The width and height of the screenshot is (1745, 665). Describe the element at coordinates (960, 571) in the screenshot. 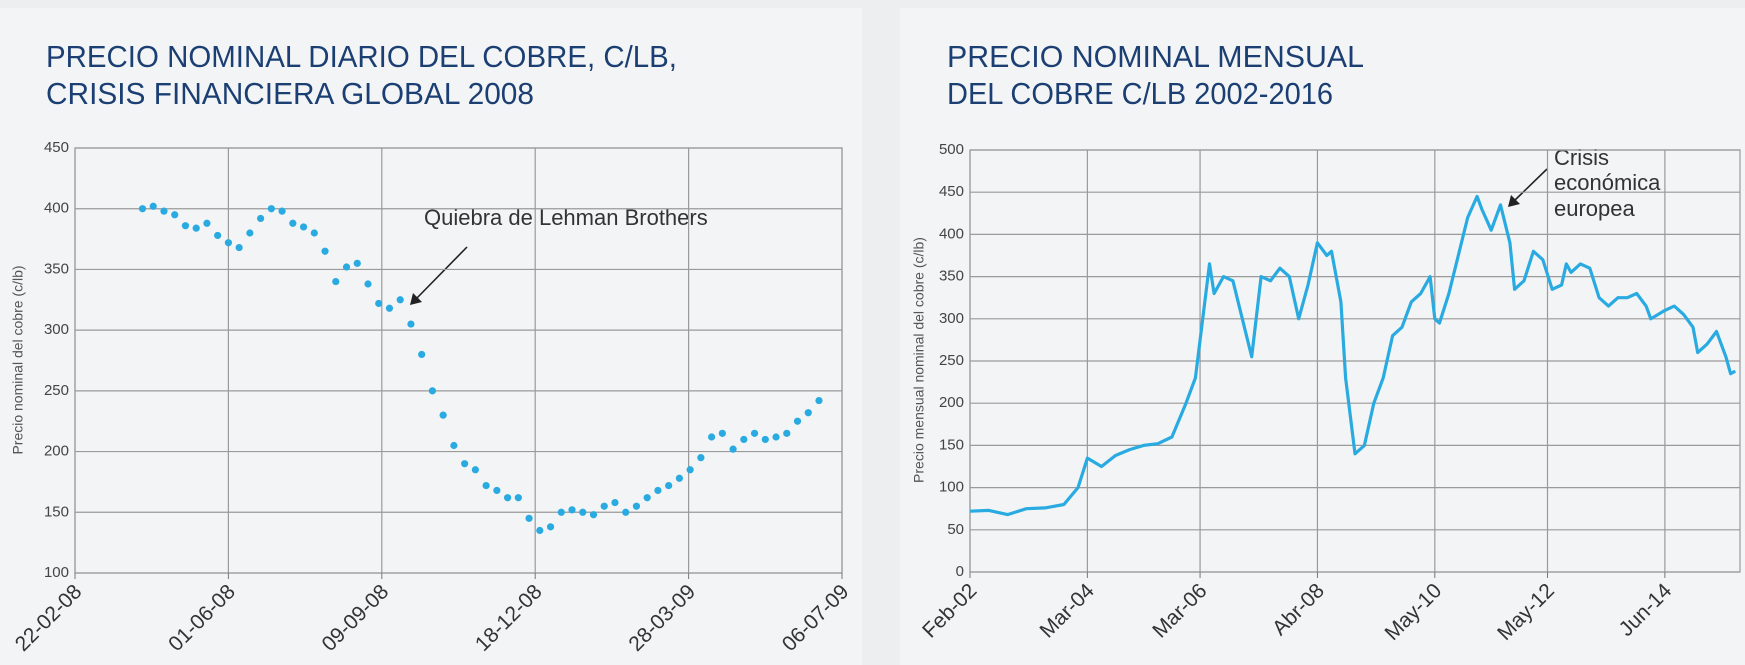

I see `y-tick-label: 0` at that location.